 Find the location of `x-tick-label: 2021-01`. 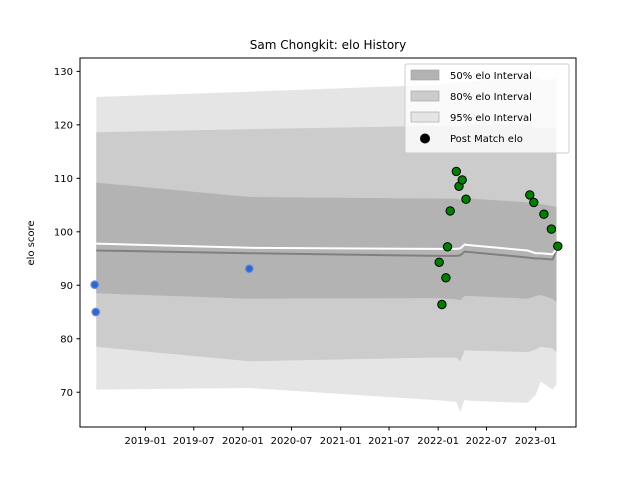

x-tick-label: 2021-01 is located at coordinates (341, 441).